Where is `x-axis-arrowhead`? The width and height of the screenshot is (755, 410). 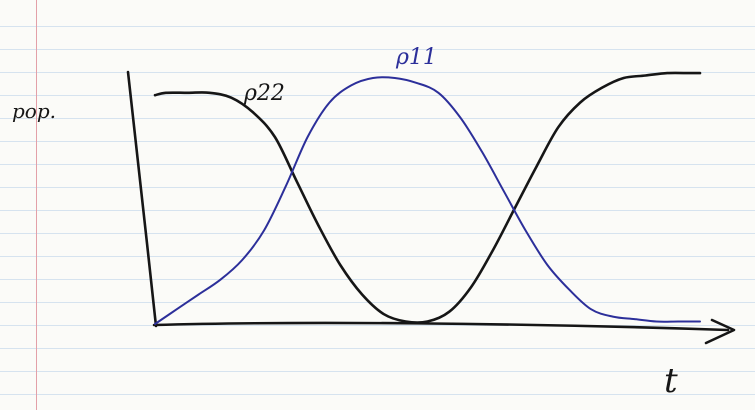 x-axis-arrowhead is located at coordinates (720, 331).